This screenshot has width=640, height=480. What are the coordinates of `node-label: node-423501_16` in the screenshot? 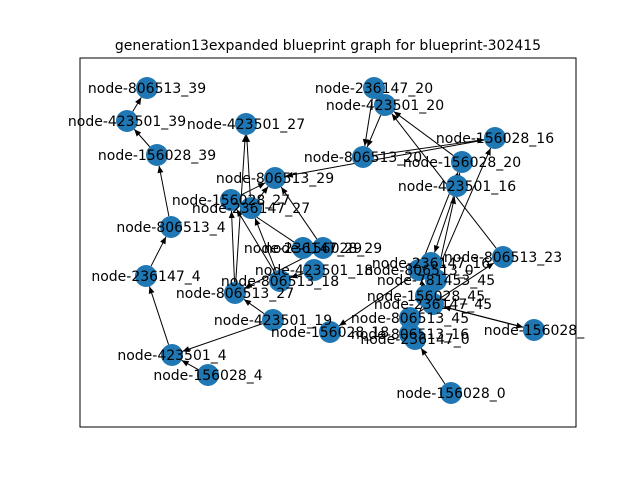 It's located at (457, 187).